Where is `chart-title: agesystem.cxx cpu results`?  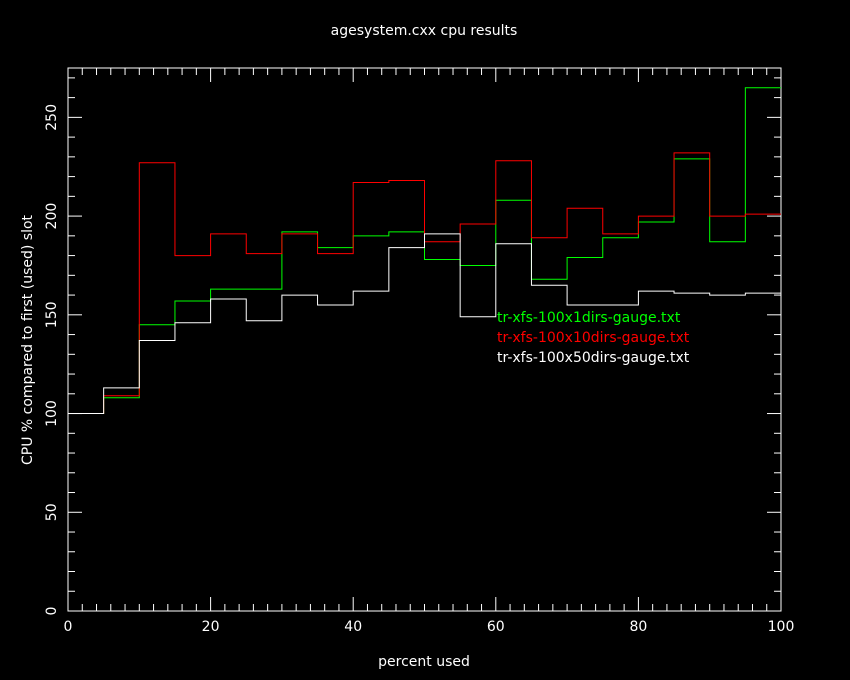 chart-title: agesystem.cxx cpu results is located at coordinates (424, 31).